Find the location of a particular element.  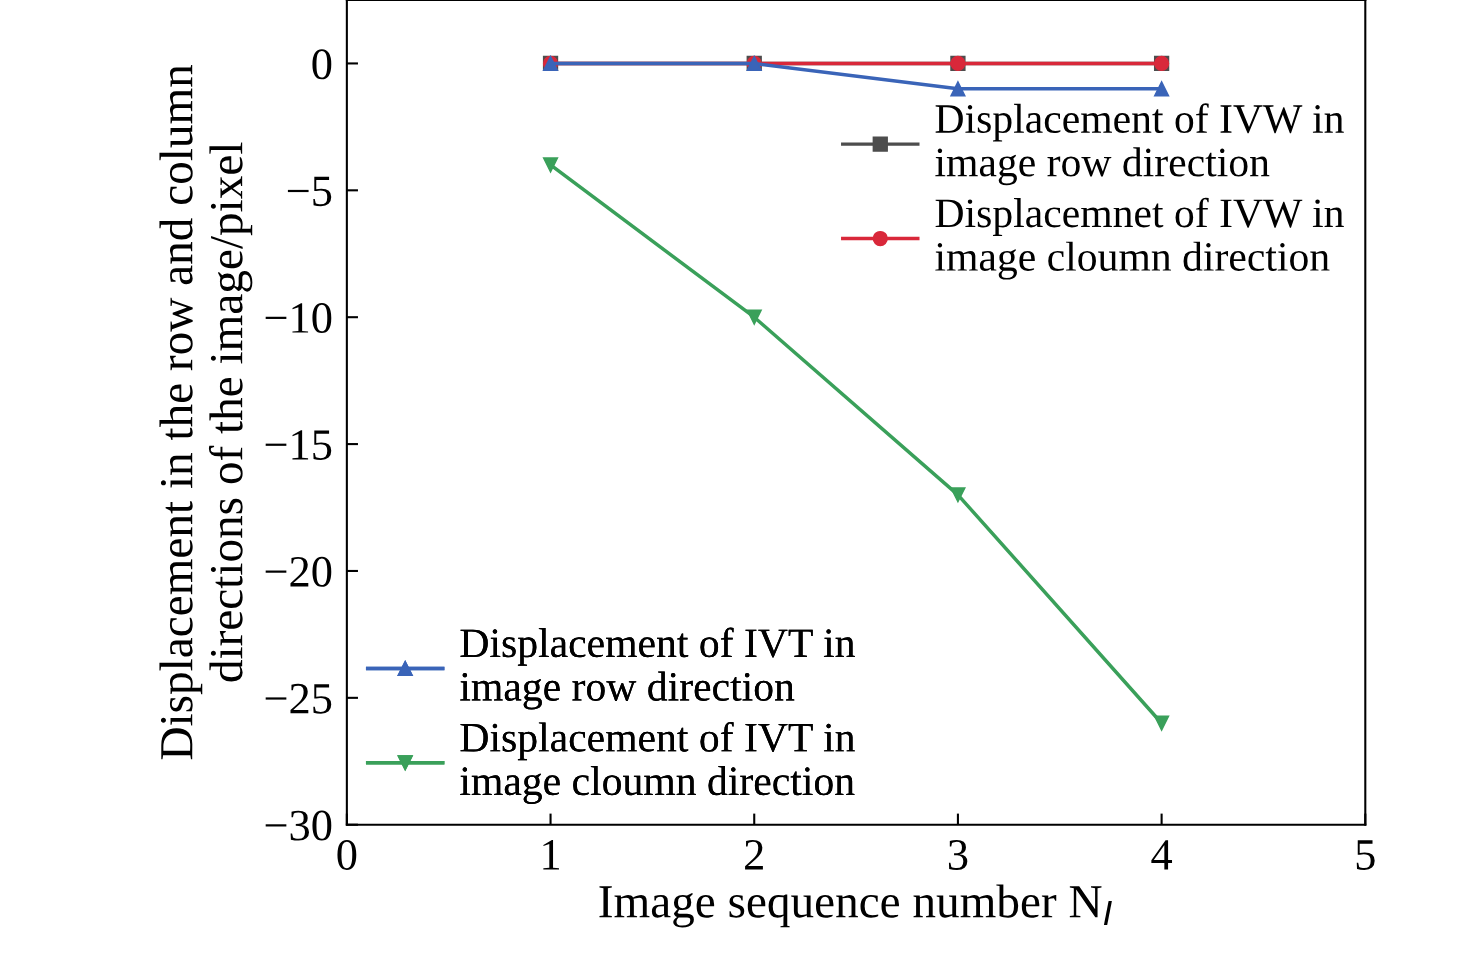

x-axis-title: Image sequence number N$_{I}$ is located at coordinates (855, 906).